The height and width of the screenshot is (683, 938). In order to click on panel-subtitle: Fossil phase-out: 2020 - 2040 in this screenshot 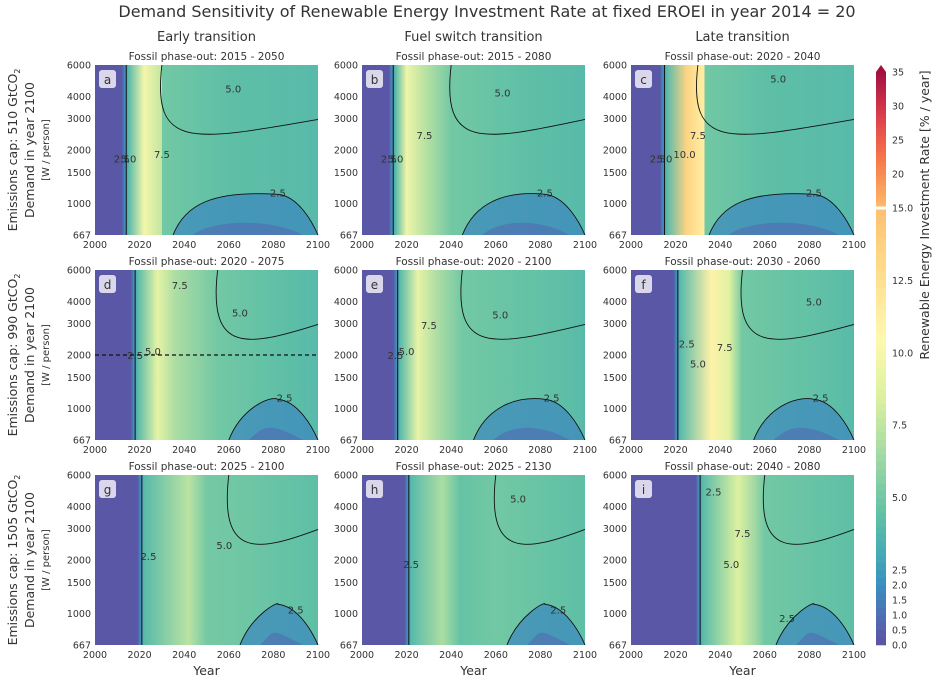, I will do `click(743, 57)`.